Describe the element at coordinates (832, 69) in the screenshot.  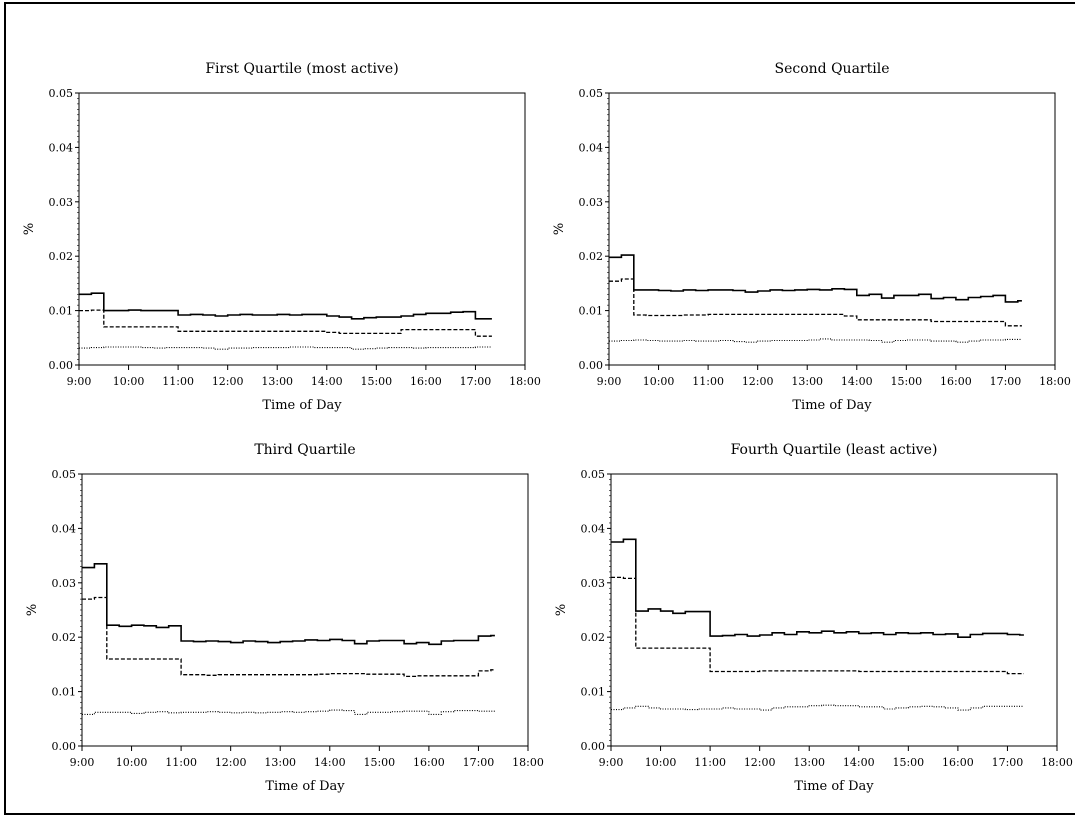
I see `chart-title: Second Quartile` at that location.